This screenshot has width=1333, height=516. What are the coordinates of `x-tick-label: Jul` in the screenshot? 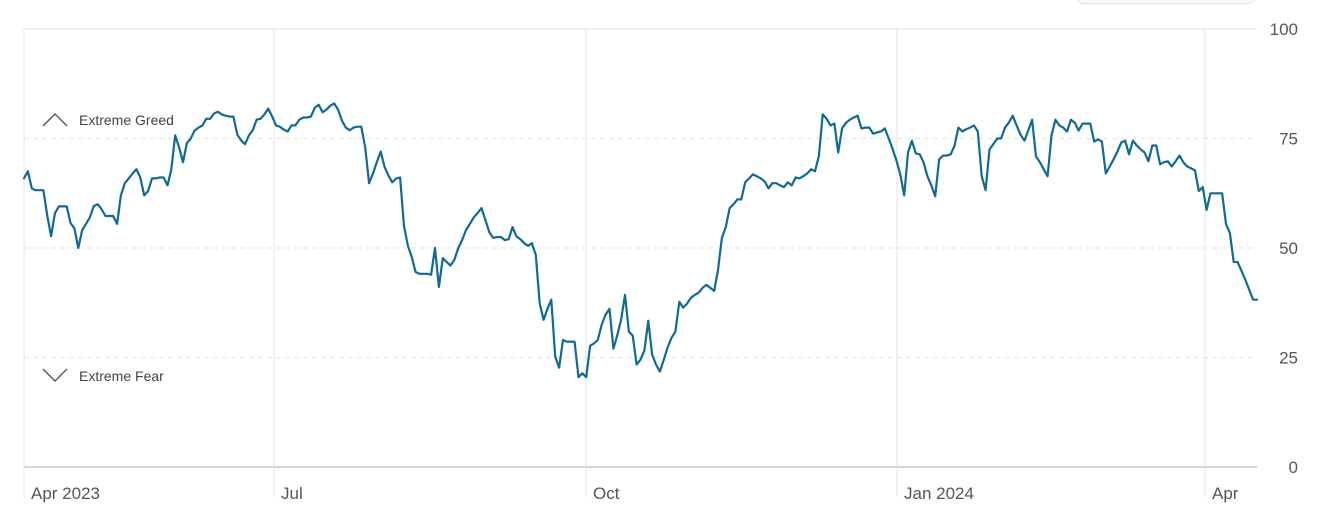 It's located at (292, 493).